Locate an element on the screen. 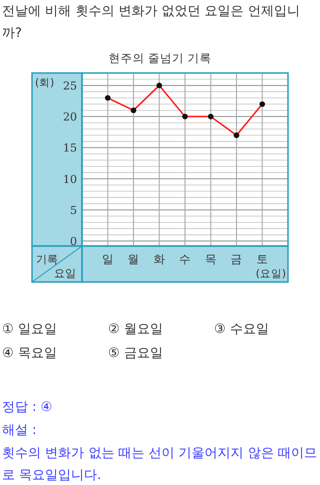 The height and width of the screenshot is (485, 320). y-tick-label: 15 is located at coordinates (70, 148).